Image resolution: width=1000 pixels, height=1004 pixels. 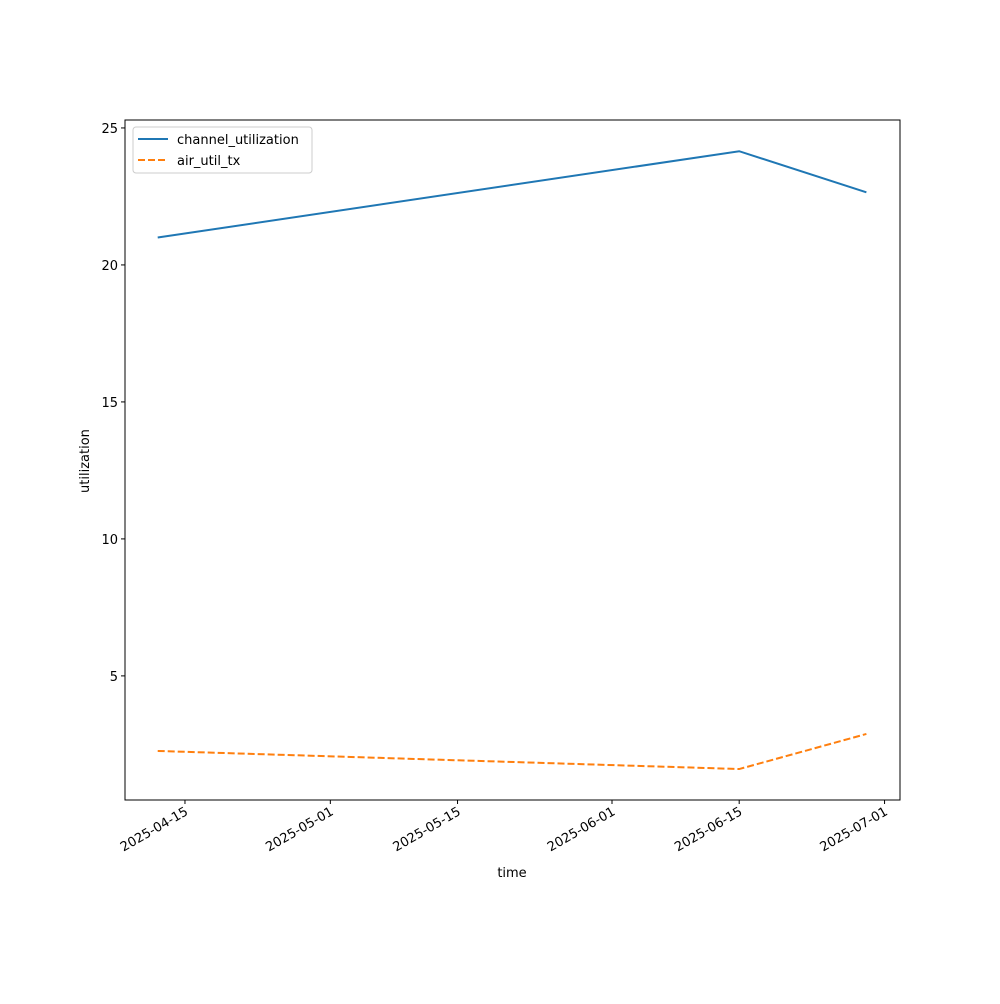 I want to click on legend-label: air_util_tx, so click(x=209, y=161).